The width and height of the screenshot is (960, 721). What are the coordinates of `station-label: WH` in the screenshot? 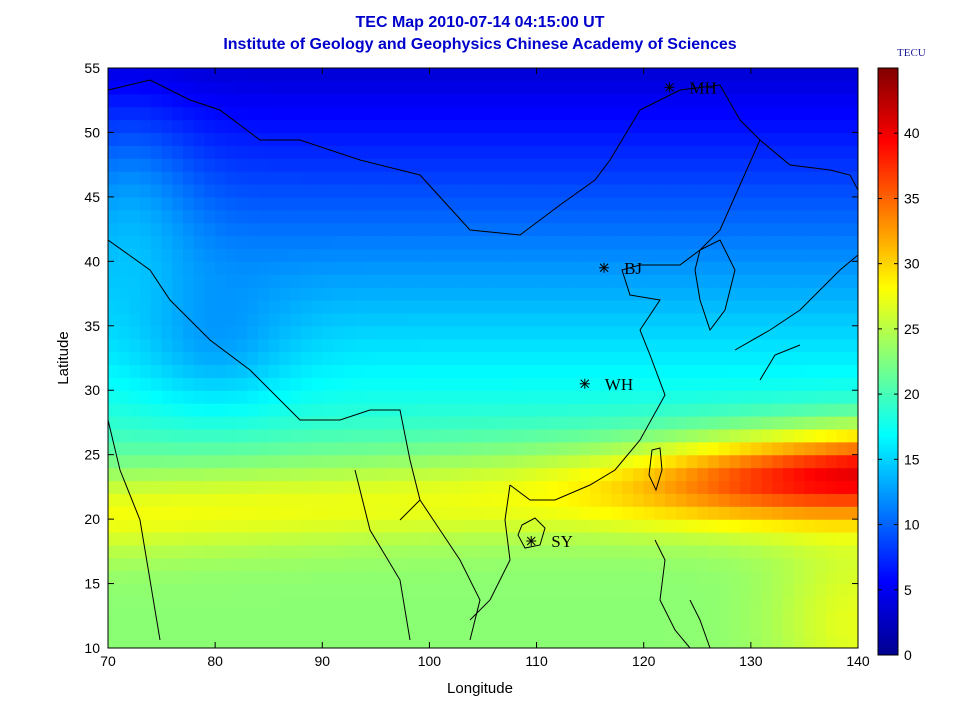 It's located at (619, 384).